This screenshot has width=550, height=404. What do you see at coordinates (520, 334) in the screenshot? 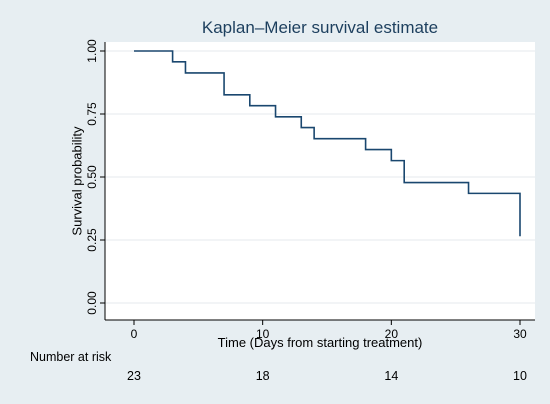
I see `x-tick-label: 30` at bounding box center [520, 334].